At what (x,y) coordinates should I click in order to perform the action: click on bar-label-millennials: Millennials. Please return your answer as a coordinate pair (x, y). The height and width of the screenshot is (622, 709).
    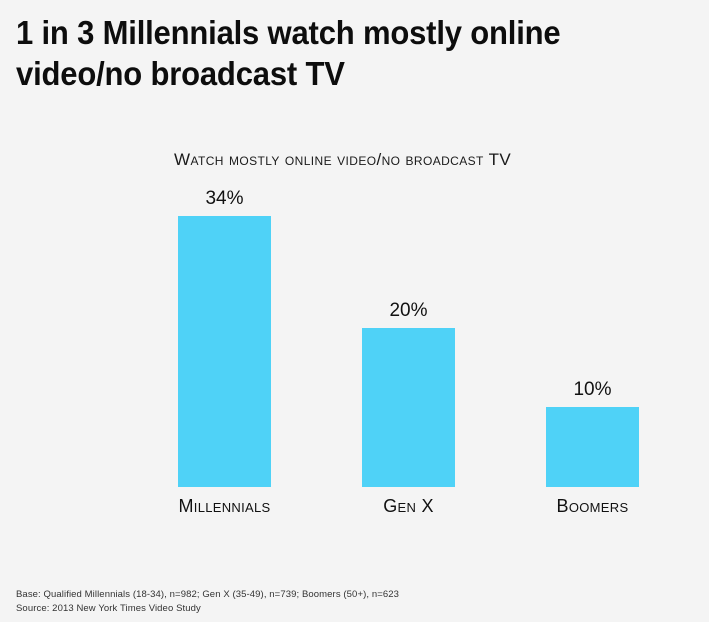
    Looking at the image, I should click on (224, 506).